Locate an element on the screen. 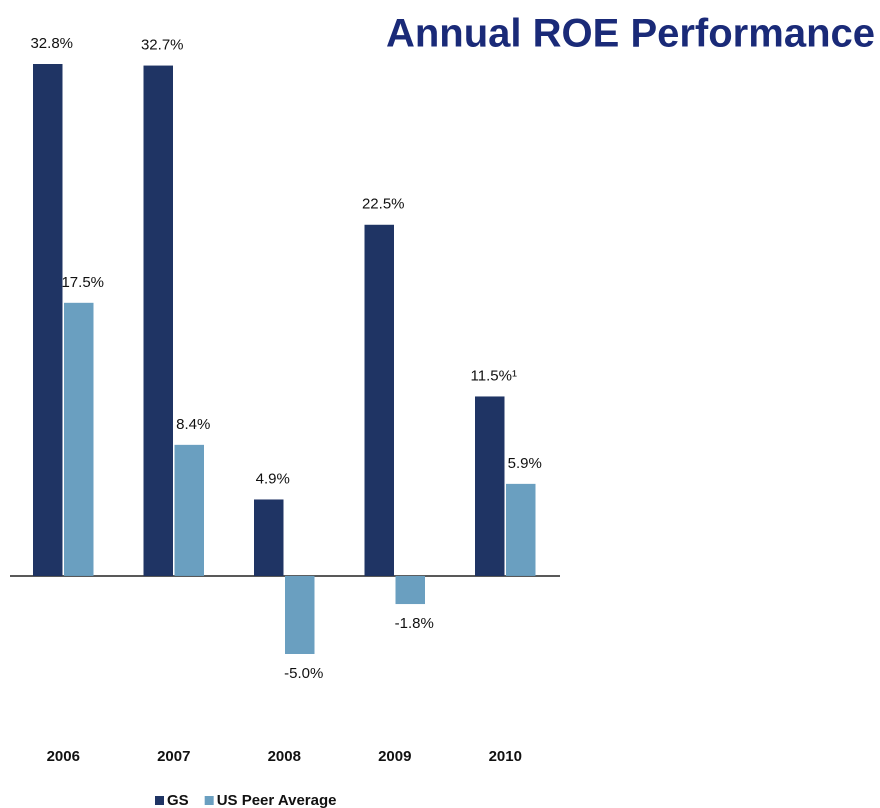 The height and width of the screenshot is (808, 880). chart-title: Annual ROE Performance is located at coordinates (630, 34).